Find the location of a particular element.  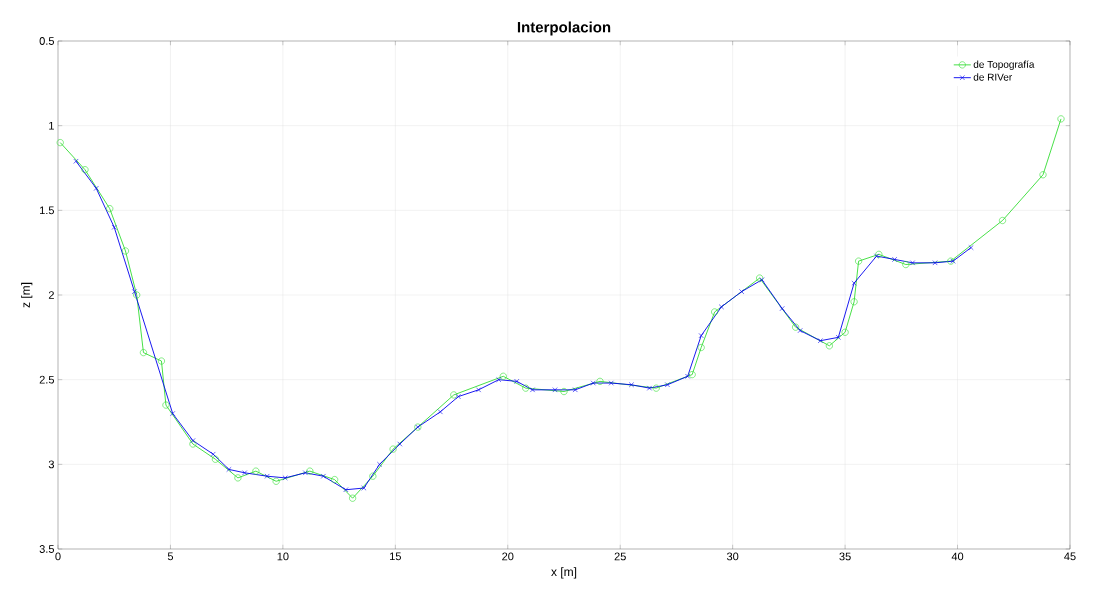

x-tick-label: 35 is located at coordinates (845, 556).